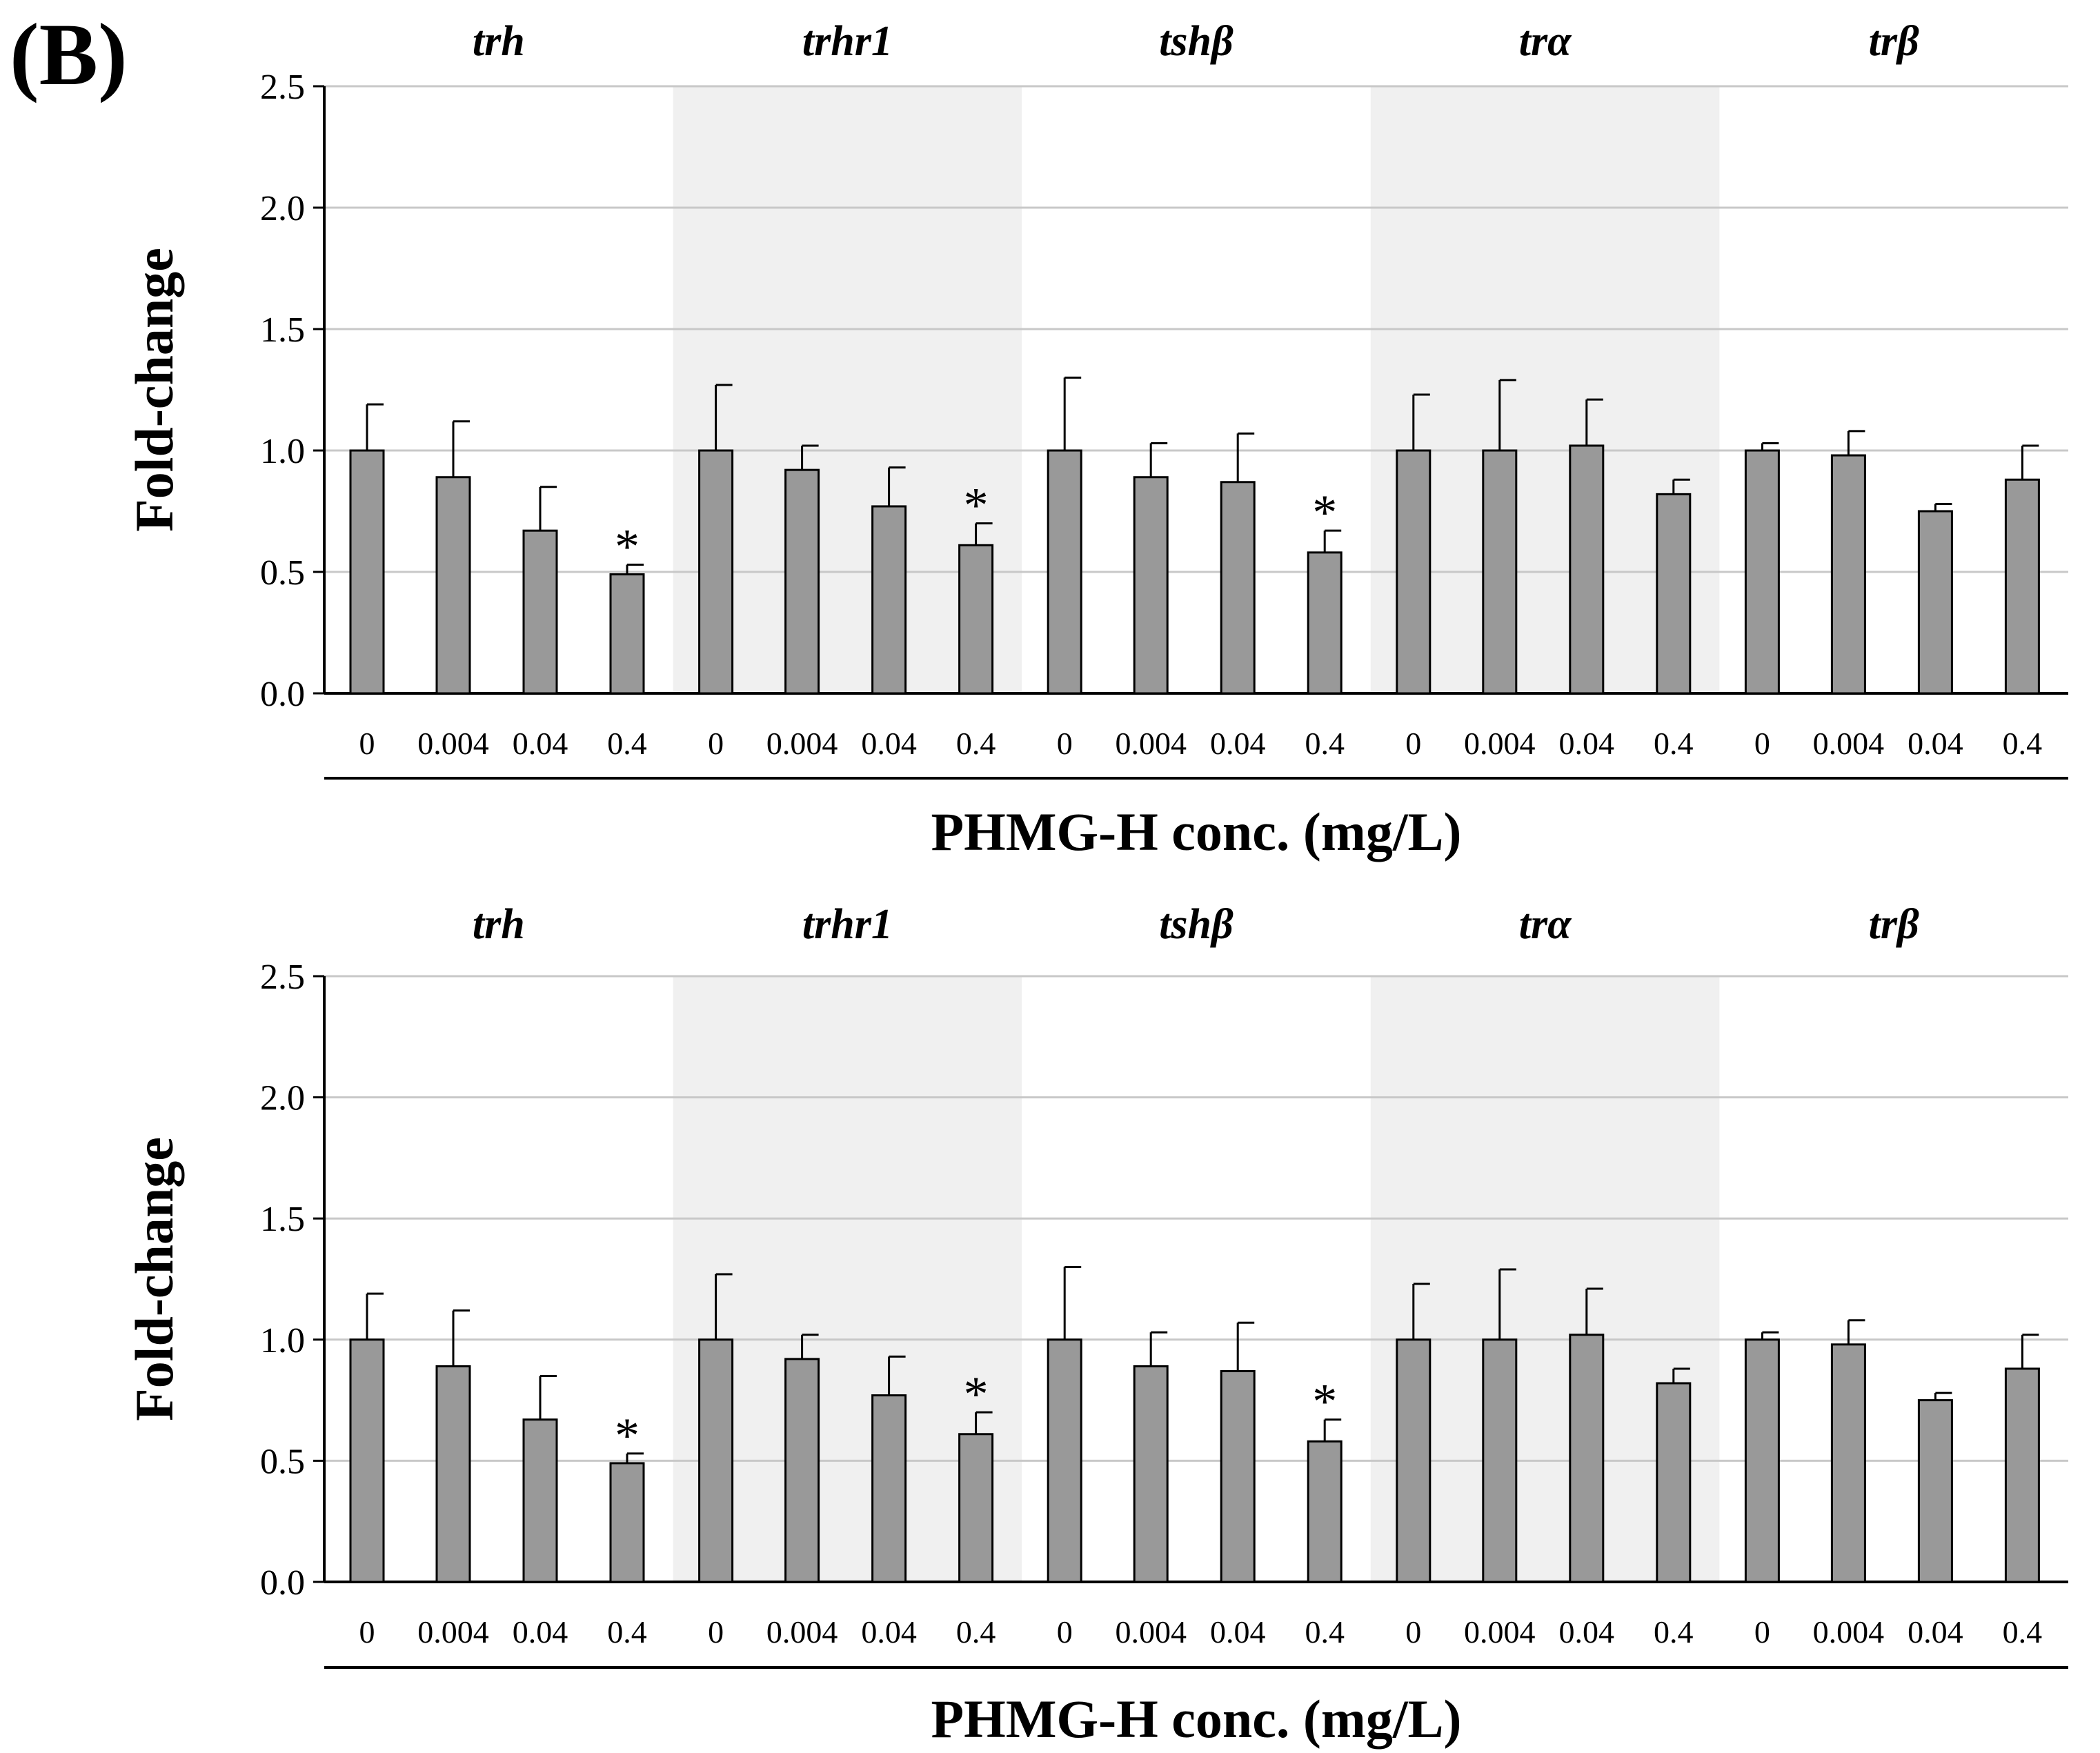  What do you see at coordinates (69, 55) in the screenshot?
I see `panel-label: (B)` at bounding box center [69, 55].